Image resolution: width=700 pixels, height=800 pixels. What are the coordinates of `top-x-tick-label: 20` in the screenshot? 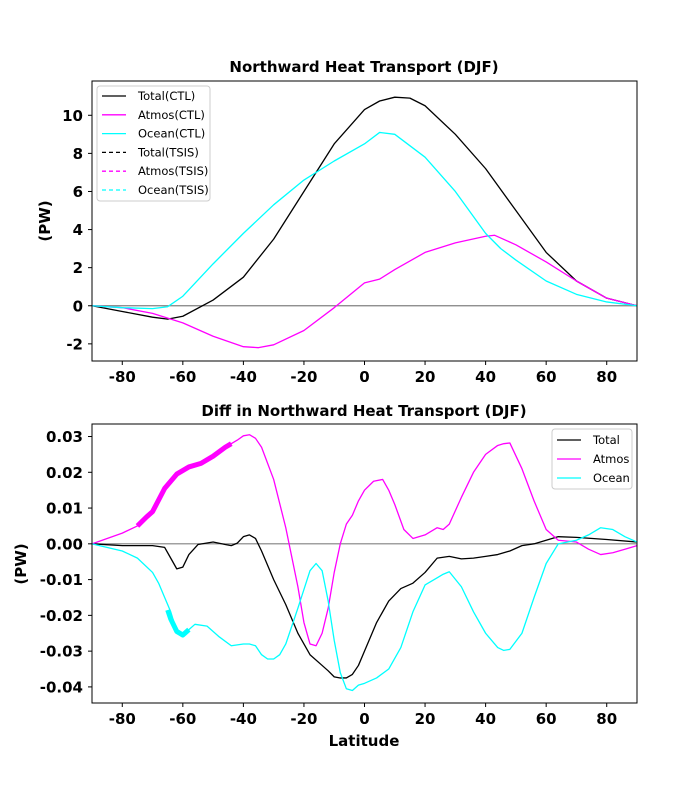 It's located at (425, 377).